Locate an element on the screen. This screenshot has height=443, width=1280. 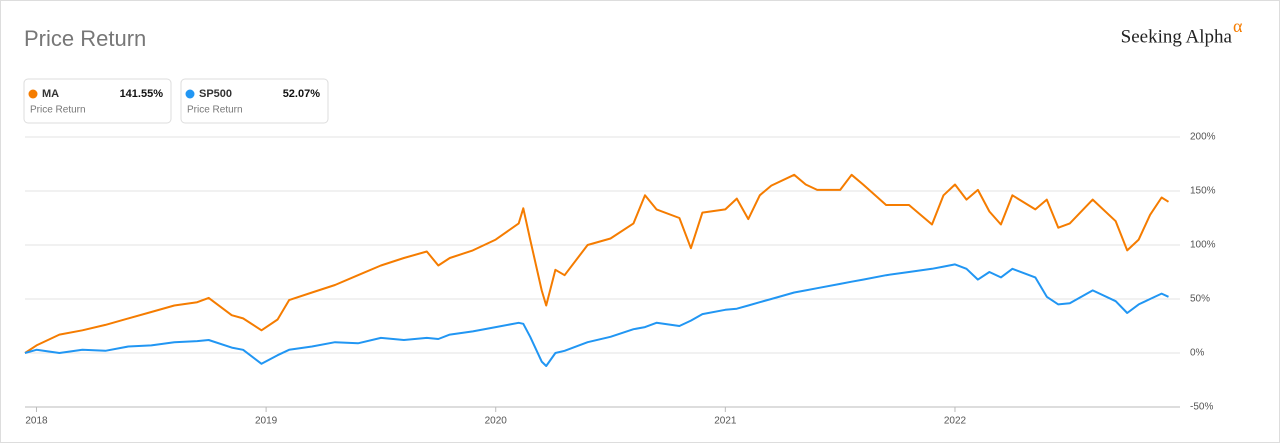
chart-title: Price Return is located at coordinates (85, 38).